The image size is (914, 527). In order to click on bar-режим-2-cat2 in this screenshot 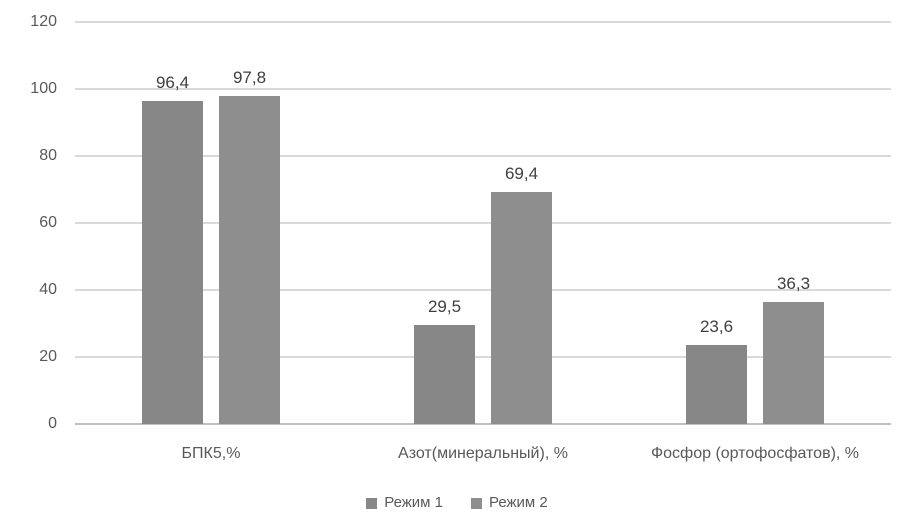, I will do `click(793, 363)`.